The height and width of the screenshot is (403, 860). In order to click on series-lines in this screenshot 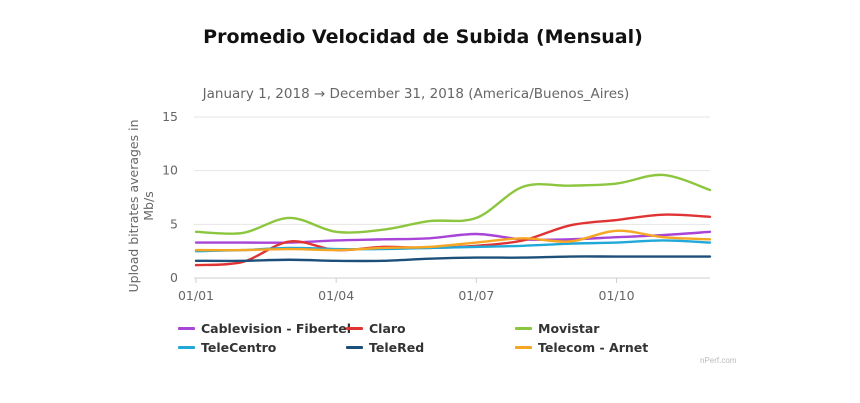, I will do `click(453, 220)`.